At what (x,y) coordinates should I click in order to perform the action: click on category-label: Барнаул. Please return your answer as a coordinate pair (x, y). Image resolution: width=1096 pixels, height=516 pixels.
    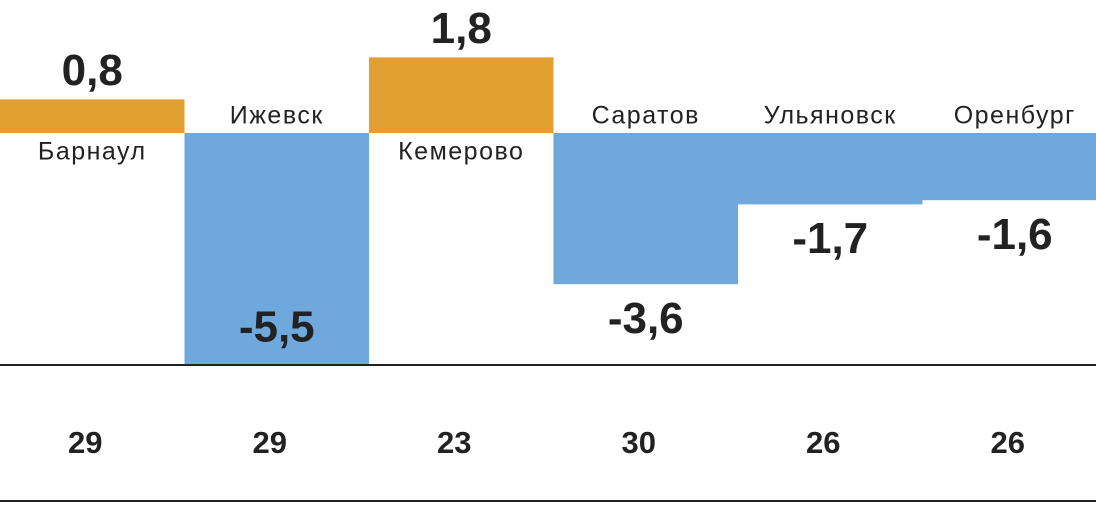
    Looking at the image, I should click on (92, 152).